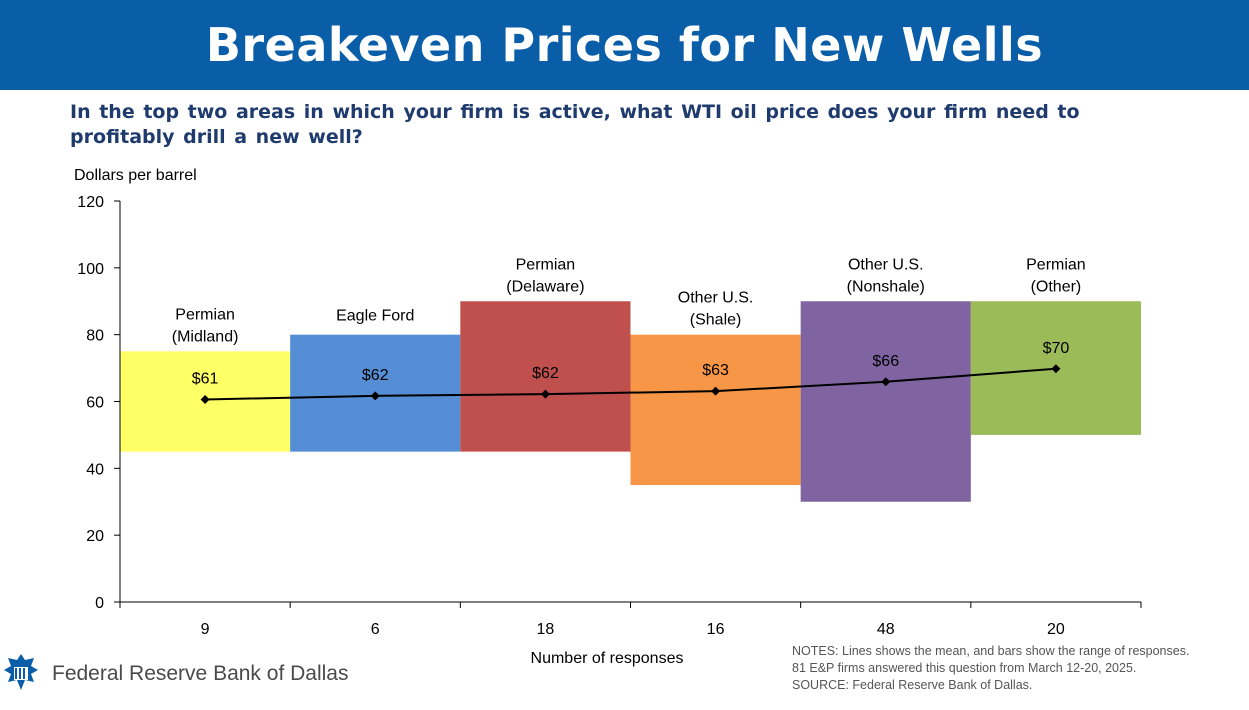  What do you see at coordinates (21, 672) in the screenshot?
I see `fed-eagle-seal-icon` at bounding box center [21, 672].